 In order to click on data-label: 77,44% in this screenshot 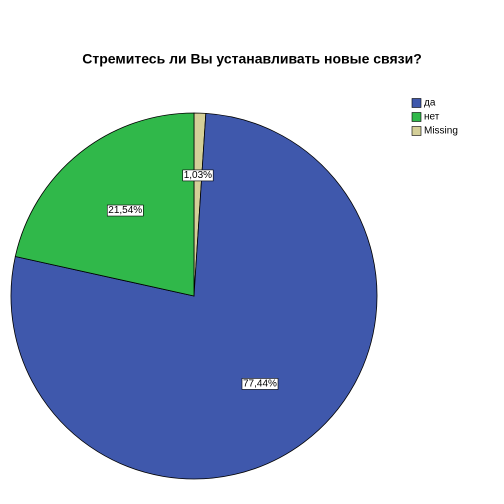, I will do `click(260, 383)`.